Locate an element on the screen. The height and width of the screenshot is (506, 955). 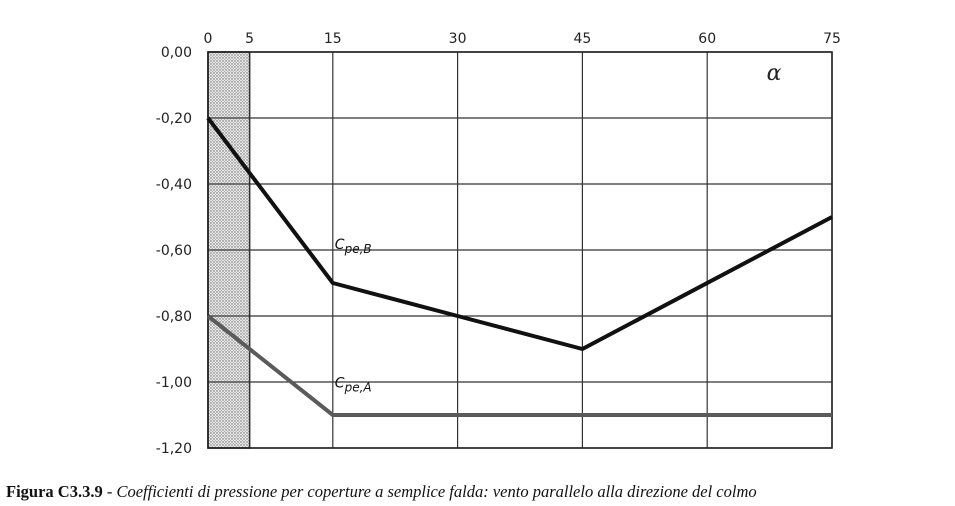
y-tick-label-3: -0,60 is located at coordinates (174, 251).